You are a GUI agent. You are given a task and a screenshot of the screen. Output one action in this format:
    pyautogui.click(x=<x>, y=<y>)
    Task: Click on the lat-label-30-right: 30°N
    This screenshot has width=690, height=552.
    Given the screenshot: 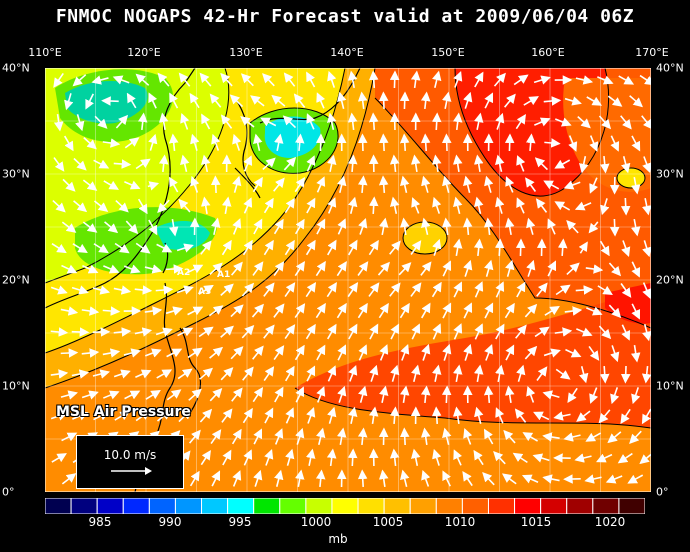 What is the action you would take?
    pyautogui.click(x=670, y=174)
    